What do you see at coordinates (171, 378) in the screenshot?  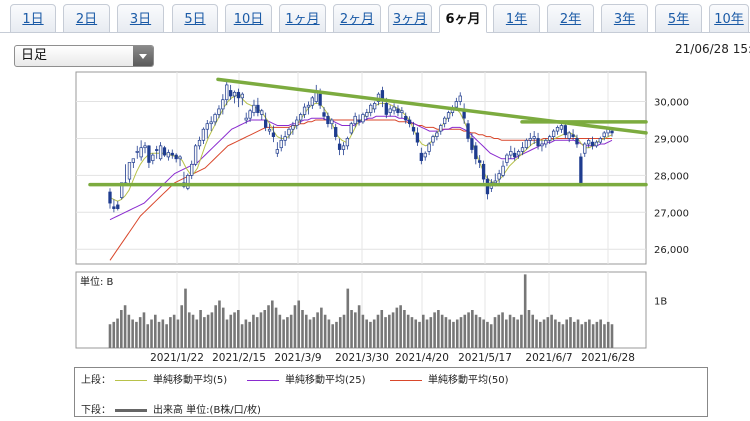 I see `legend-ma5: 単純移動平均(5)` at bounding box center [171, 378].